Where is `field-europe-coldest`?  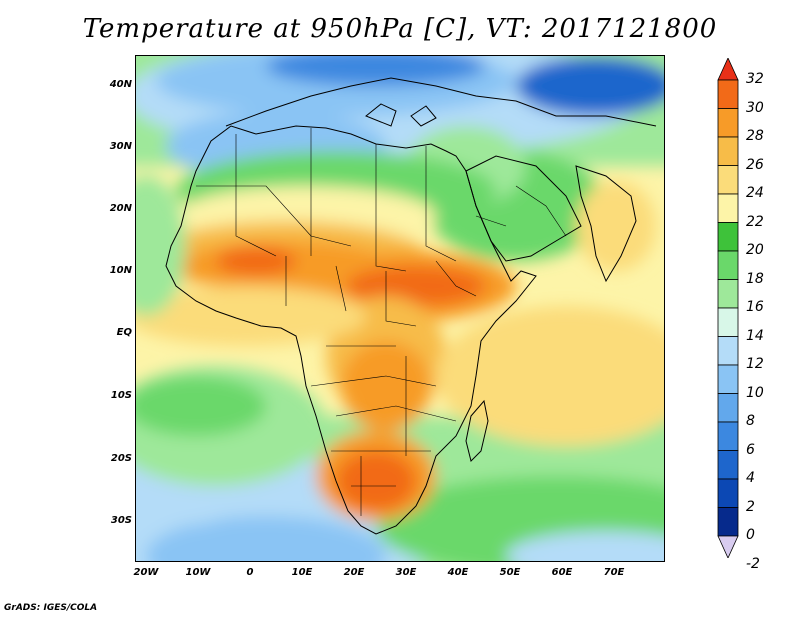 field-europe-coldest is located at coordinates (376, 71).